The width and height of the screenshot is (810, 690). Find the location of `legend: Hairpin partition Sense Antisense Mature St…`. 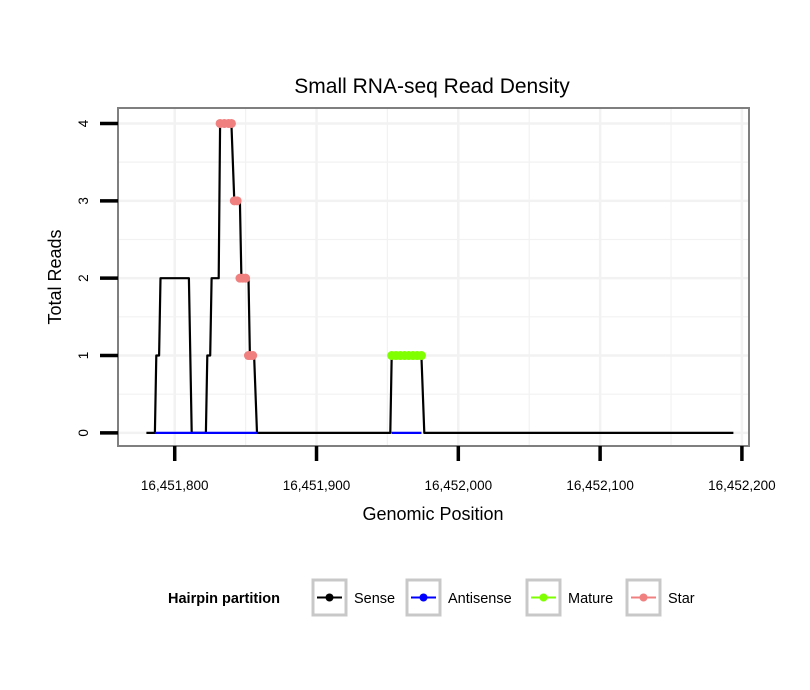

legend: Hairpin partition Sense Antisense Mature St… is located at coordinates (431, 597).